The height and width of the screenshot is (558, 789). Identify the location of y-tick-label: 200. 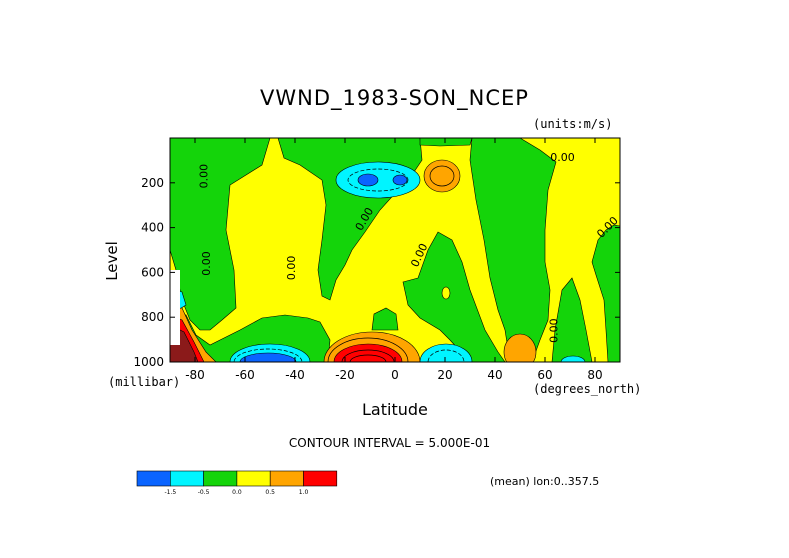
(152, 183).